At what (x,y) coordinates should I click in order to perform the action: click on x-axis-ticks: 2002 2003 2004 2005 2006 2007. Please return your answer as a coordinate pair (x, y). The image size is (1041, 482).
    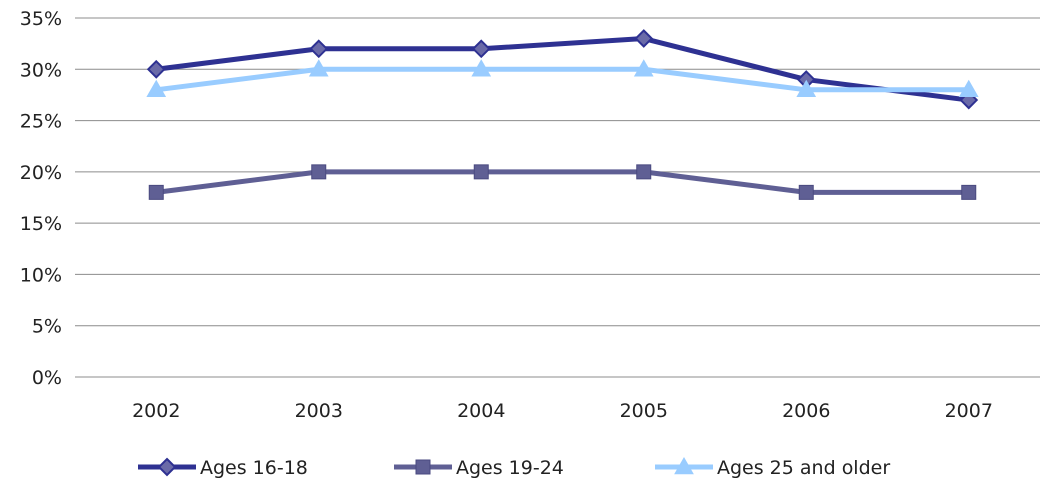
    Looking at the image, I should click on (562, 411).